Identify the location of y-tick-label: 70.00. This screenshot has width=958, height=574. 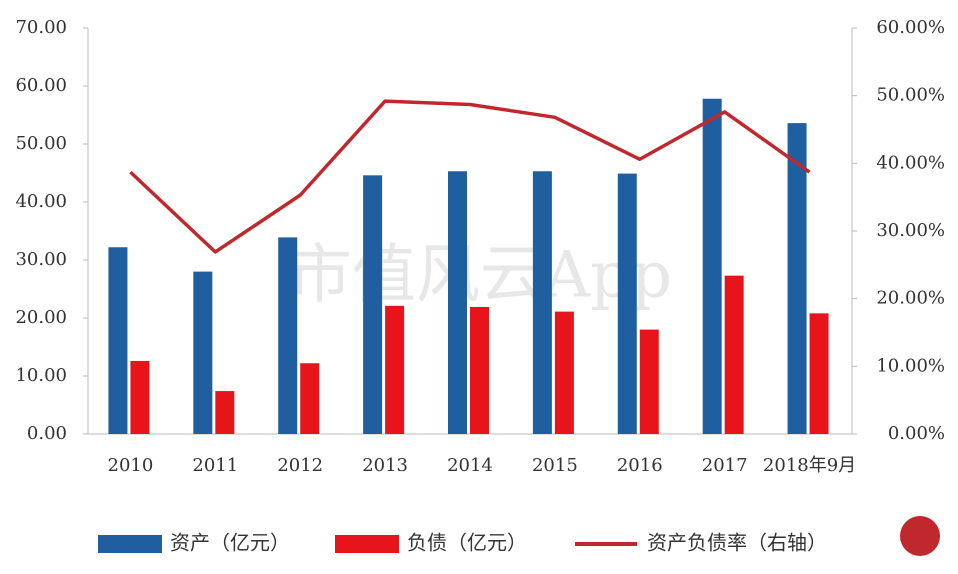
(41, 27).